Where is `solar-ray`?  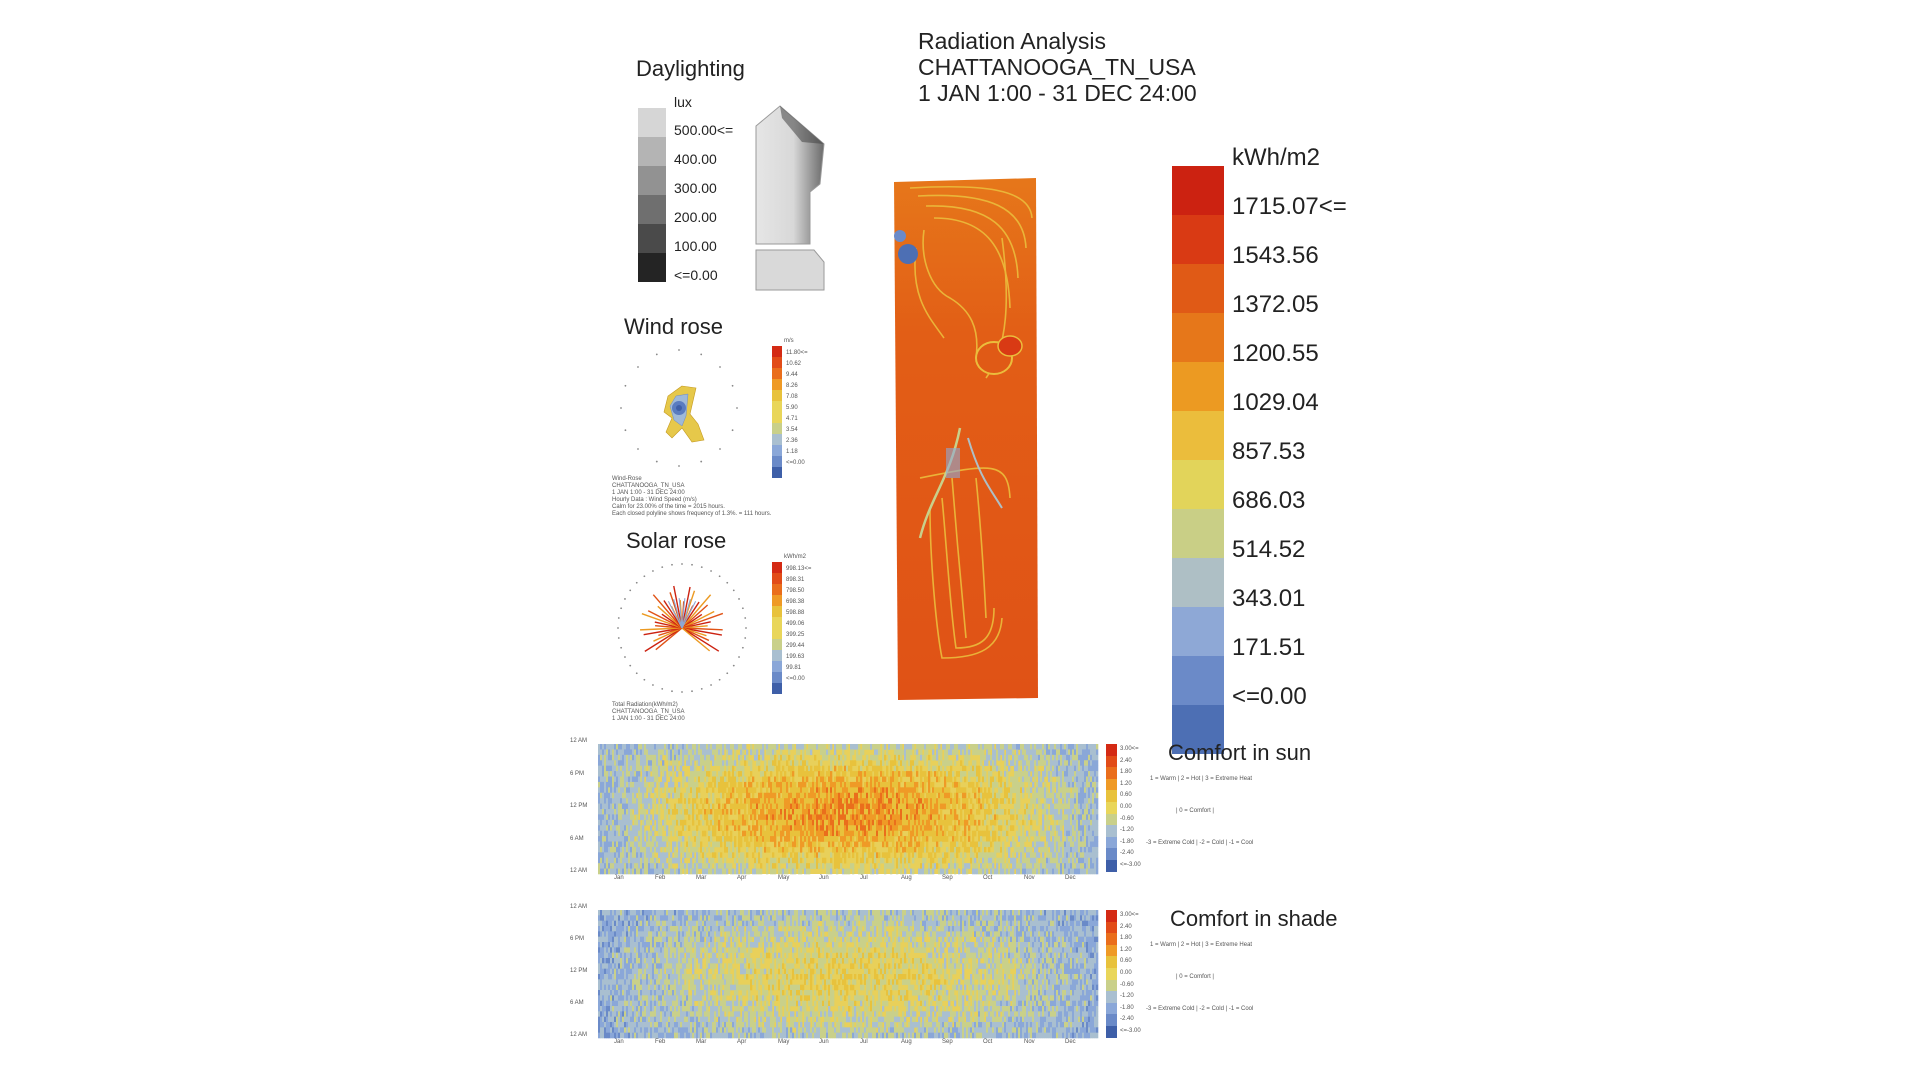
solar-ray is located at coordinates (675, 615).